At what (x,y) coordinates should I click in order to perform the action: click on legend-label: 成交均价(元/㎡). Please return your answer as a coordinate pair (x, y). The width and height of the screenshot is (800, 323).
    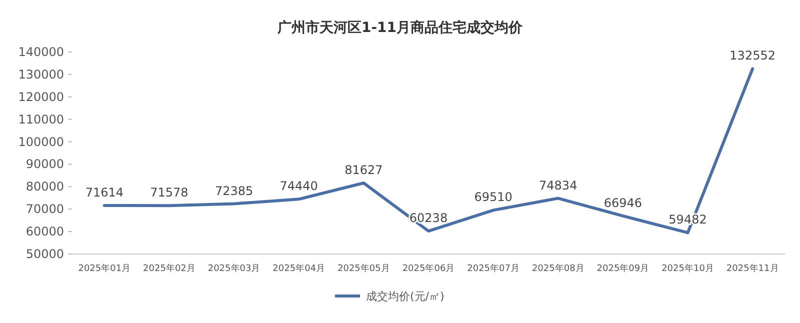
    Looking at the image, I should click on (405, 296).